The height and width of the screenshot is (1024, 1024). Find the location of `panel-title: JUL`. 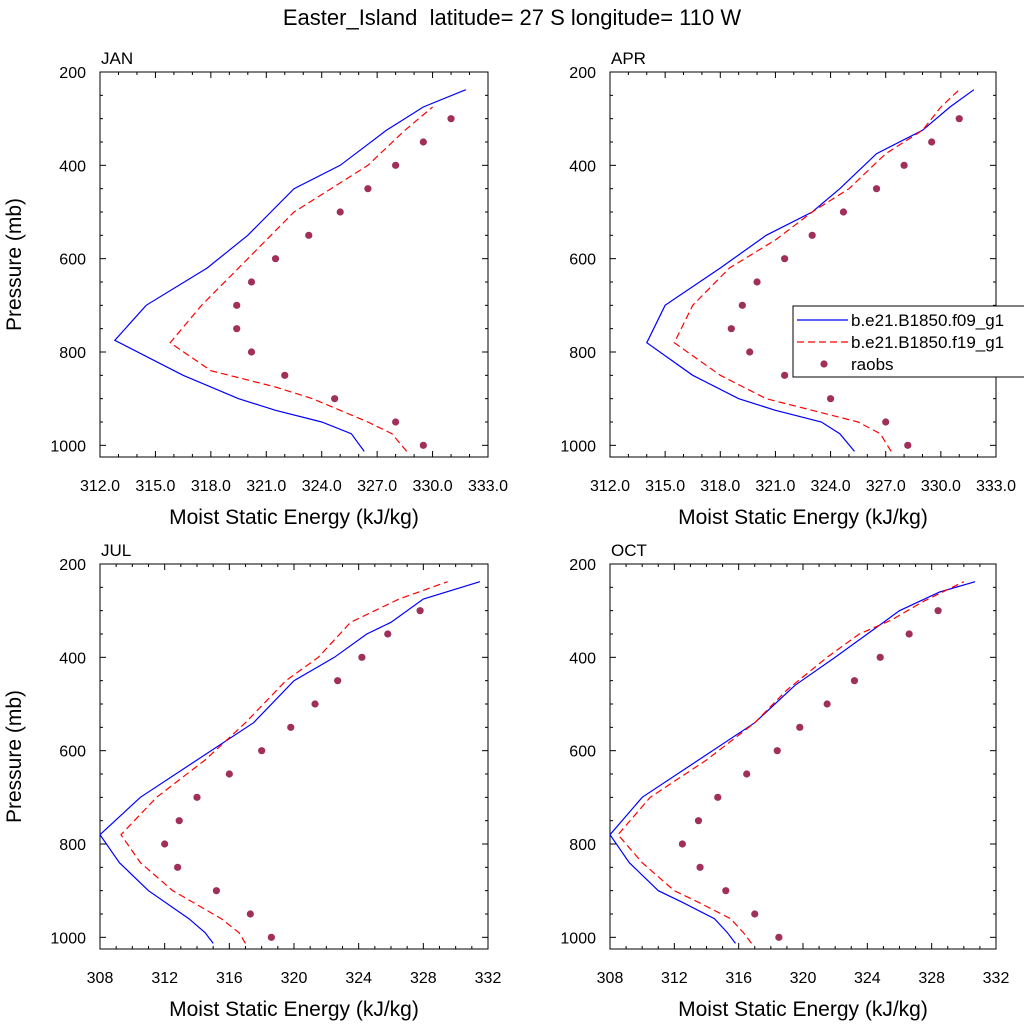

panel-title: JUL is located at coordinates (116, 550).